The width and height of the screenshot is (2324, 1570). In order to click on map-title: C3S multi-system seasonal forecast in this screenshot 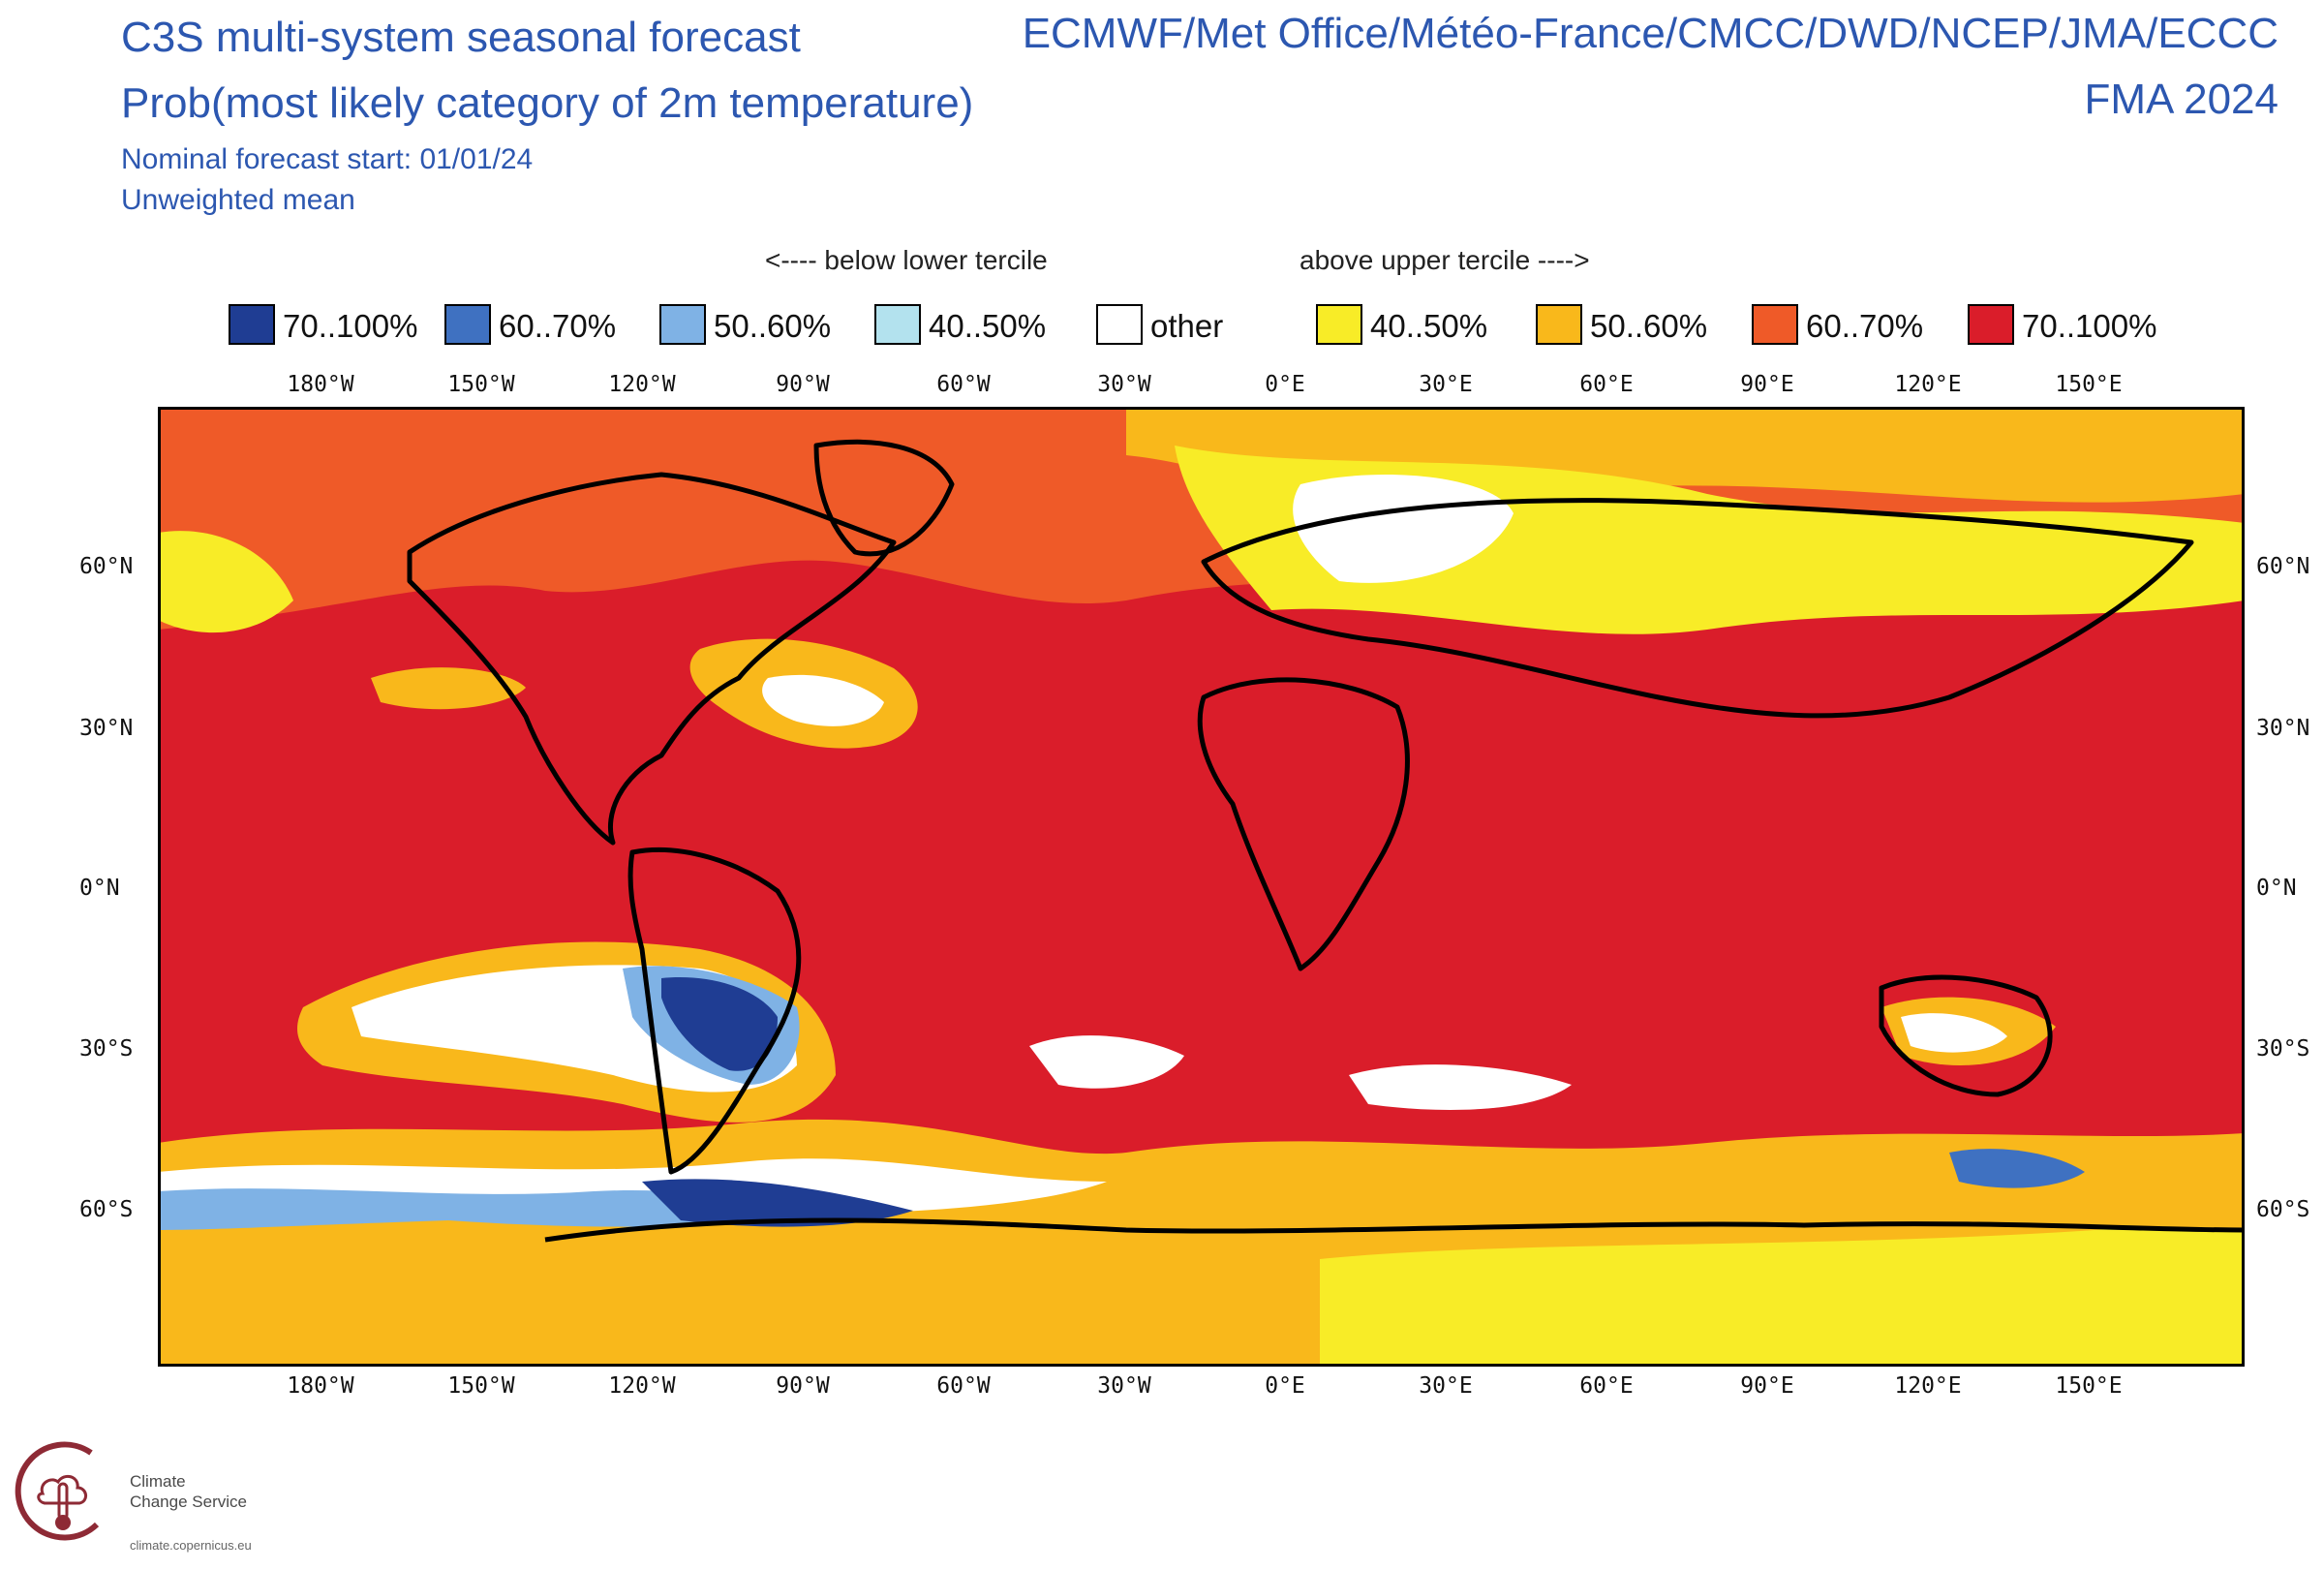, I will do `click(461, 38)`.